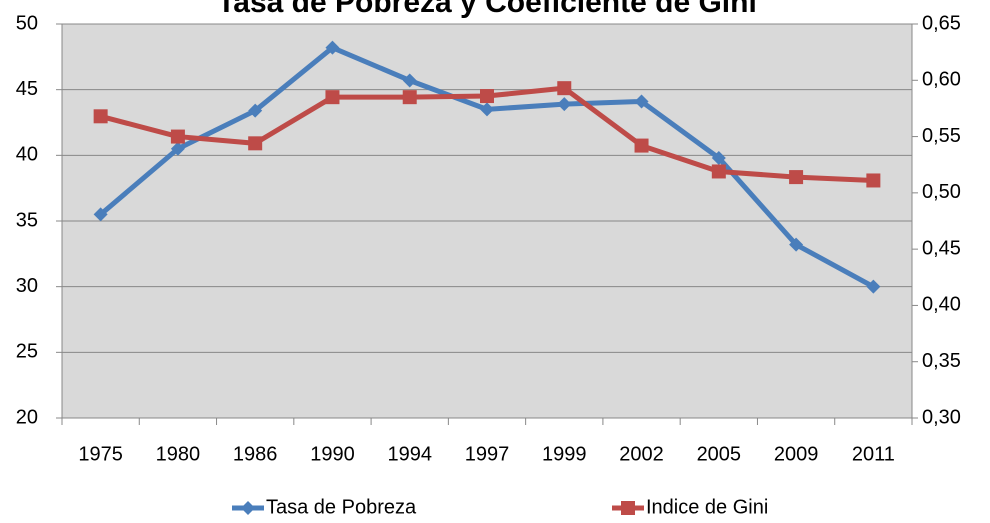 This screenshot has width=990, height=523. Describe the element at coordinates (719, 454) in the screenshot. I see `x-tick-label: 2005` at that location.